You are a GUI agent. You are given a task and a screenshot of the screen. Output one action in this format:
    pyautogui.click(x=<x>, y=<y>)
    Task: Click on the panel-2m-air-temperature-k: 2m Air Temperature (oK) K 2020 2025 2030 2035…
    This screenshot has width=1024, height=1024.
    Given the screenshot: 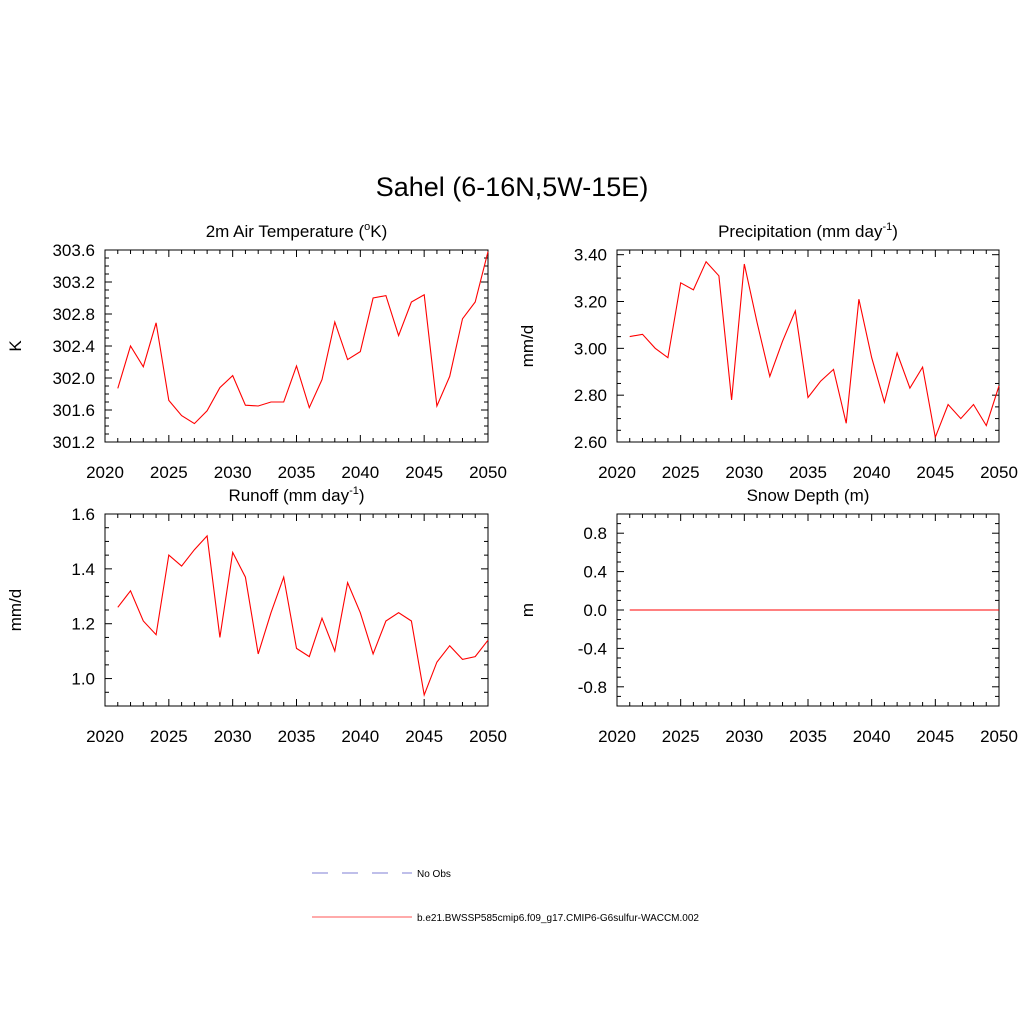 What is the action you would take?
    pyautogui.click(x=256, y=351)
    